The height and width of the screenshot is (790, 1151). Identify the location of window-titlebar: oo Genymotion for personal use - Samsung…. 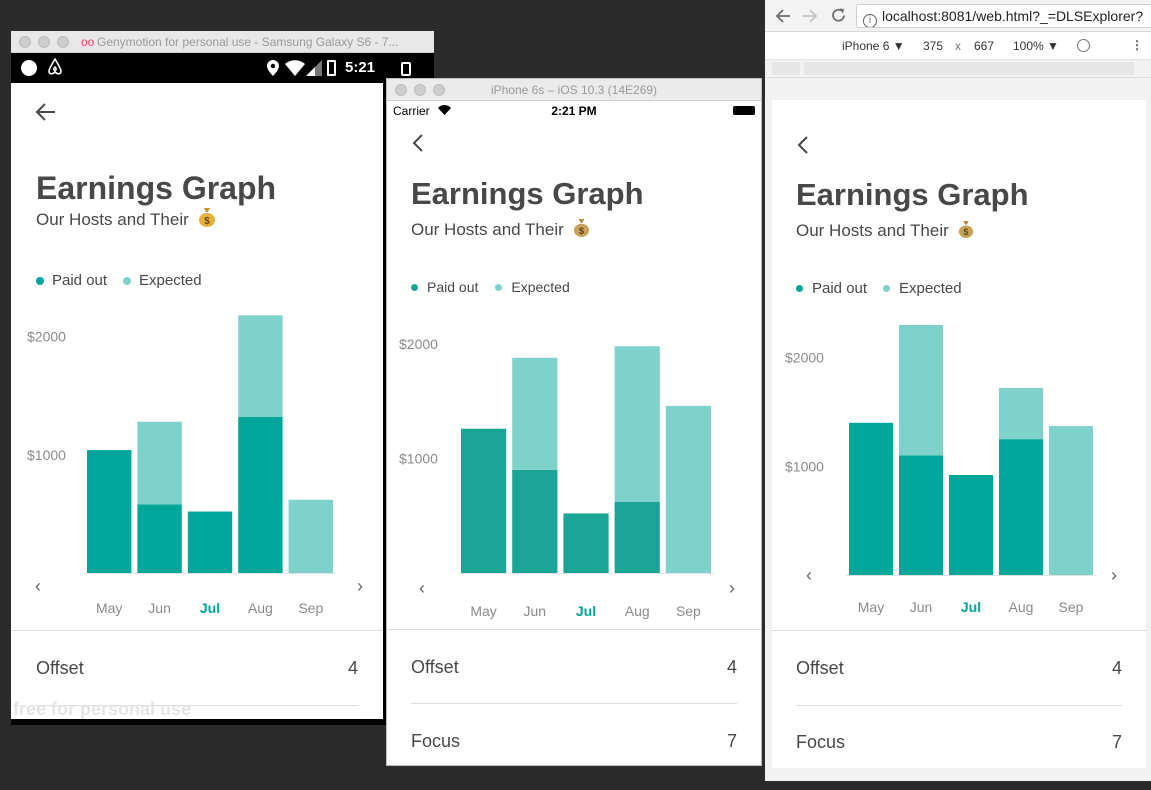
(222, 42).